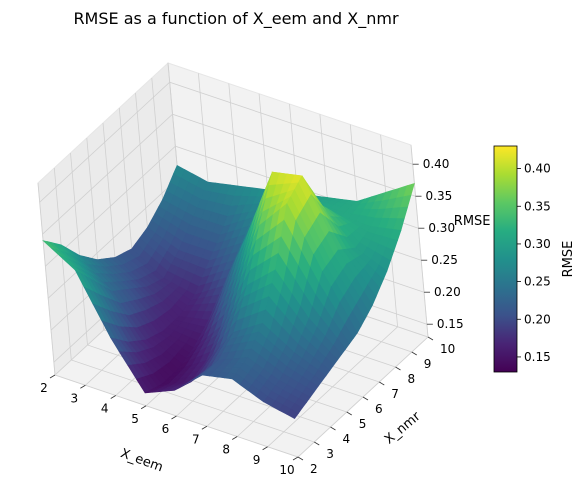 The height and width of the screenshot is (499, 585). I want to click on colorbar-tick-label: 0.25, so click(537, 282).